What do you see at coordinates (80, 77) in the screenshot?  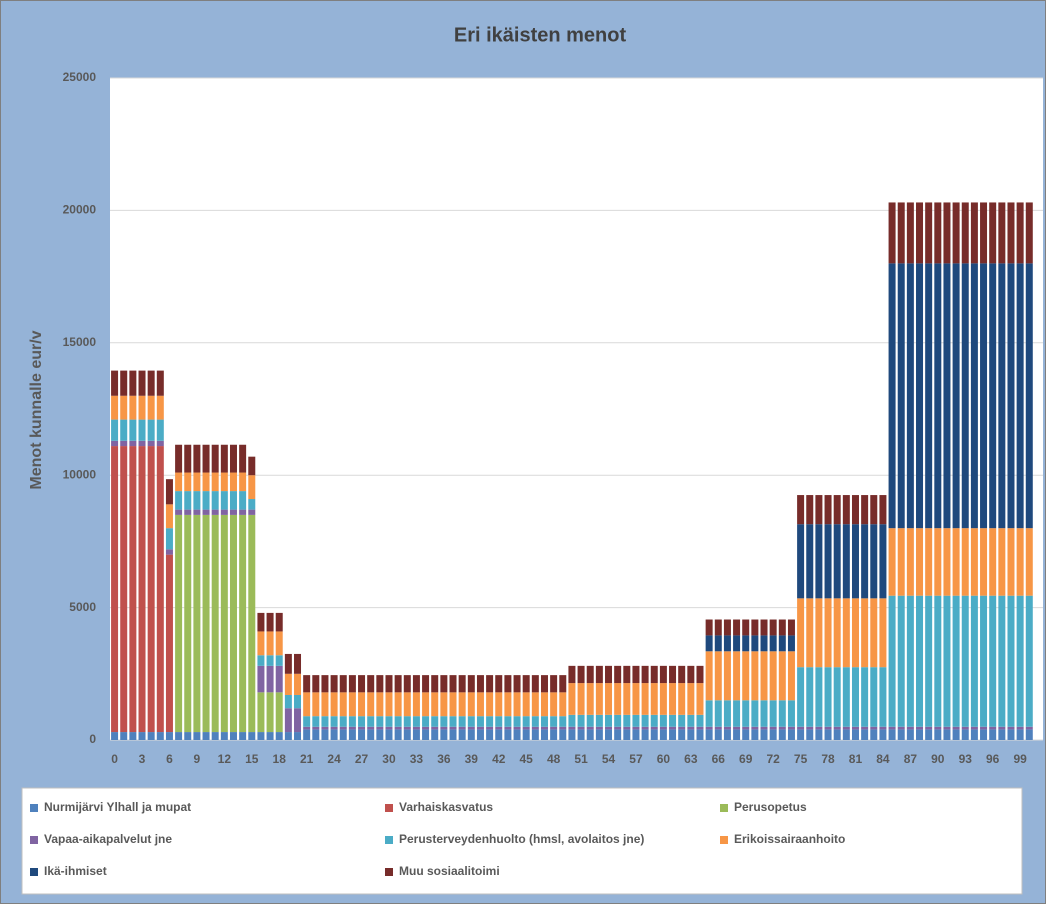 I see `y-tick-label: 25000` at bounding box center [80, 77].